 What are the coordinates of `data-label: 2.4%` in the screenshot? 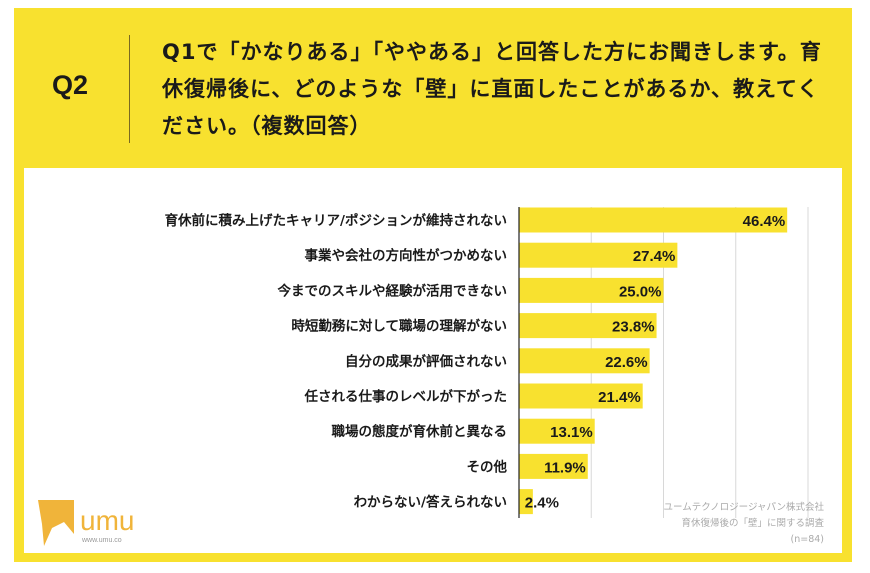 It's located at (542, 503).